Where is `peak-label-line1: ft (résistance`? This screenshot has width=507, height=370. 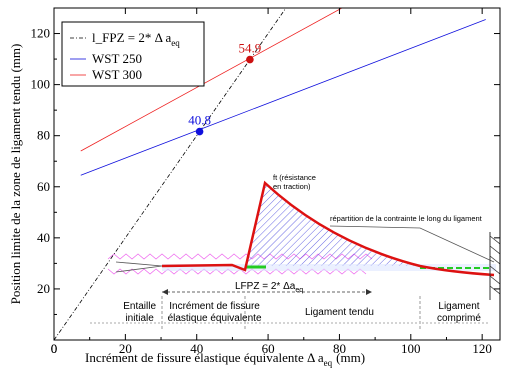 peak-label-line1: ft (résistance is located at coordinates (294, 177).